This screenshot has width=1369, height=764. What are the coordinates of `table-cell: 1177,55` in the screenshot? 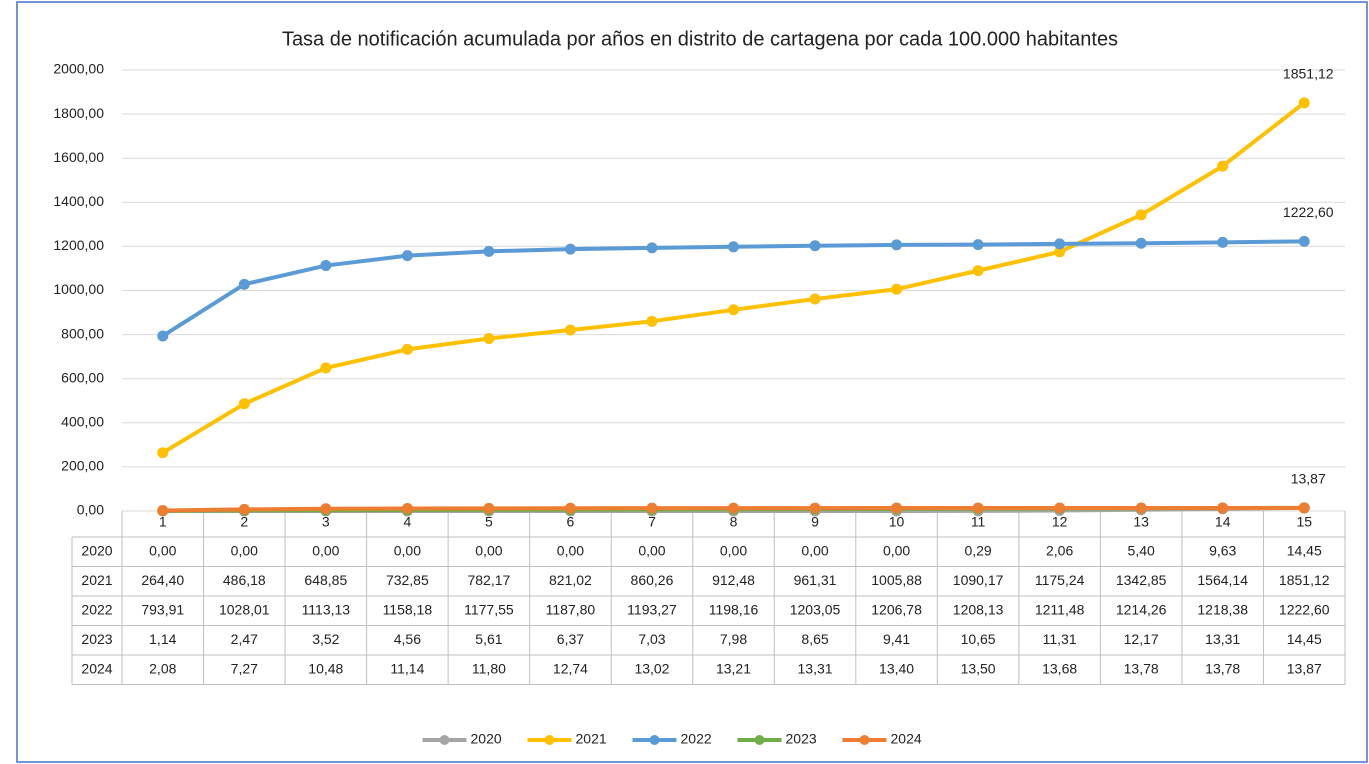 It's located at (489, 609).